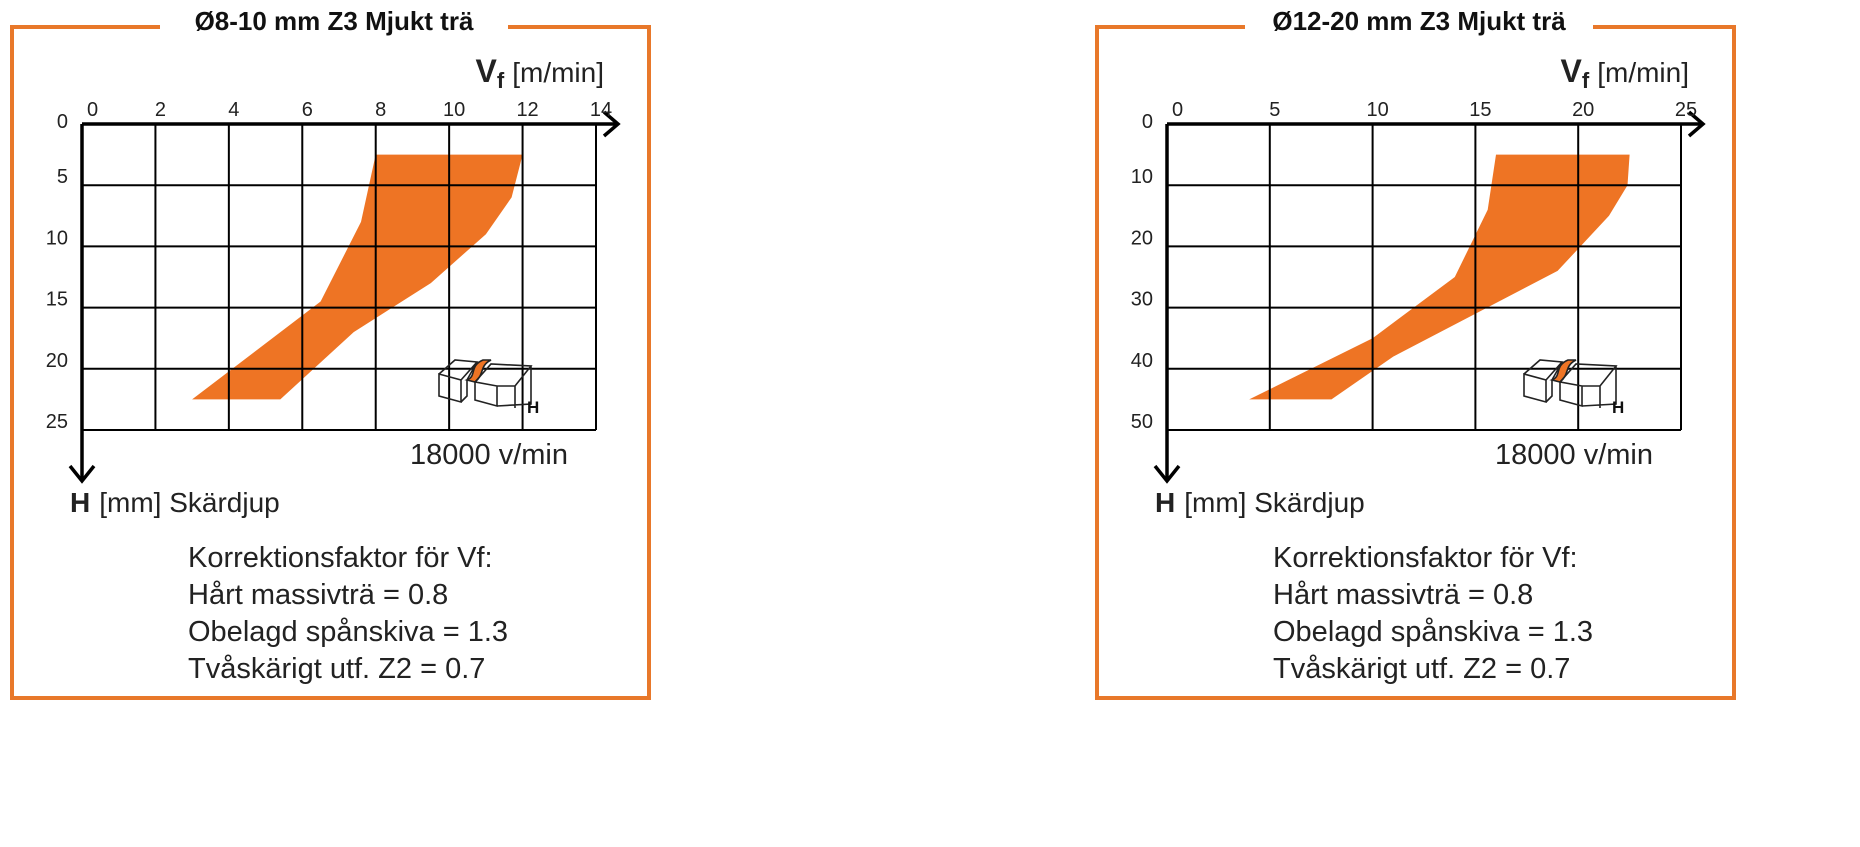 The height and width of the screenshot is (847, 1860). Describe the element at coordinates (1142, 300) in the screenshot. I see `y-tick-label: 30` at that location.